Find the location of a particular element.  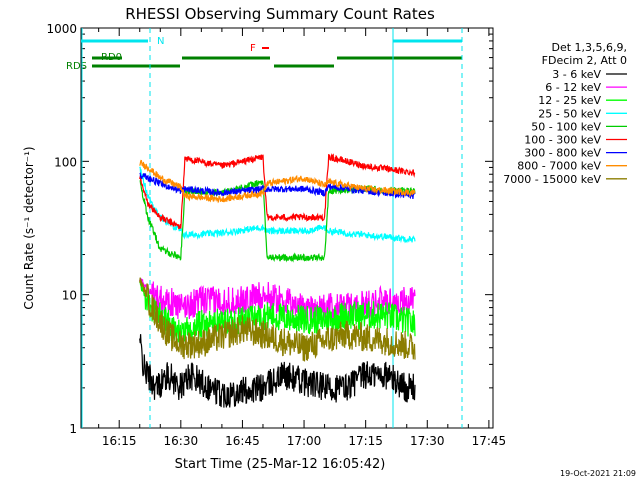

x-tick-label: 16:15 is located at coordinates (119, 441).